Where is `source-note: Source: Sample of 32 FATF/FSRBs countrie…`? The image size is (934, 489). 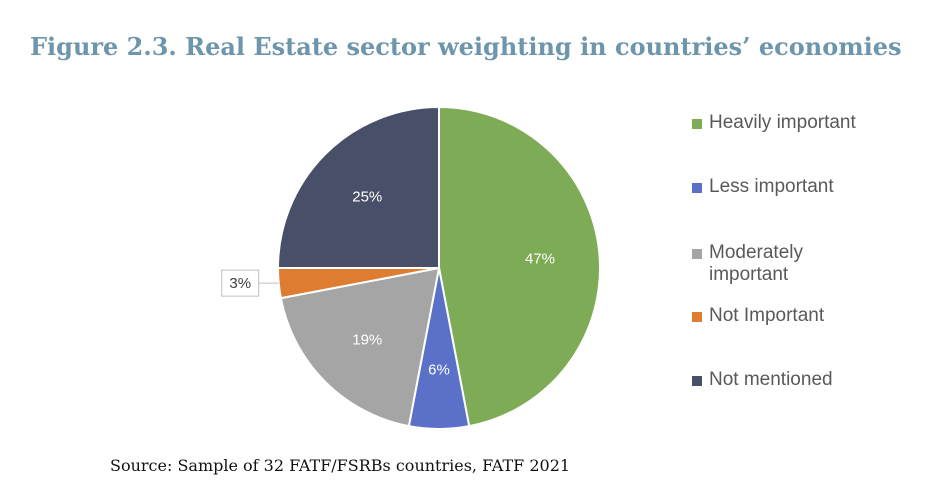
source-note: Source: Sample of 32 FATF/FSRBs countrie… is located at coordinates (340, 465).